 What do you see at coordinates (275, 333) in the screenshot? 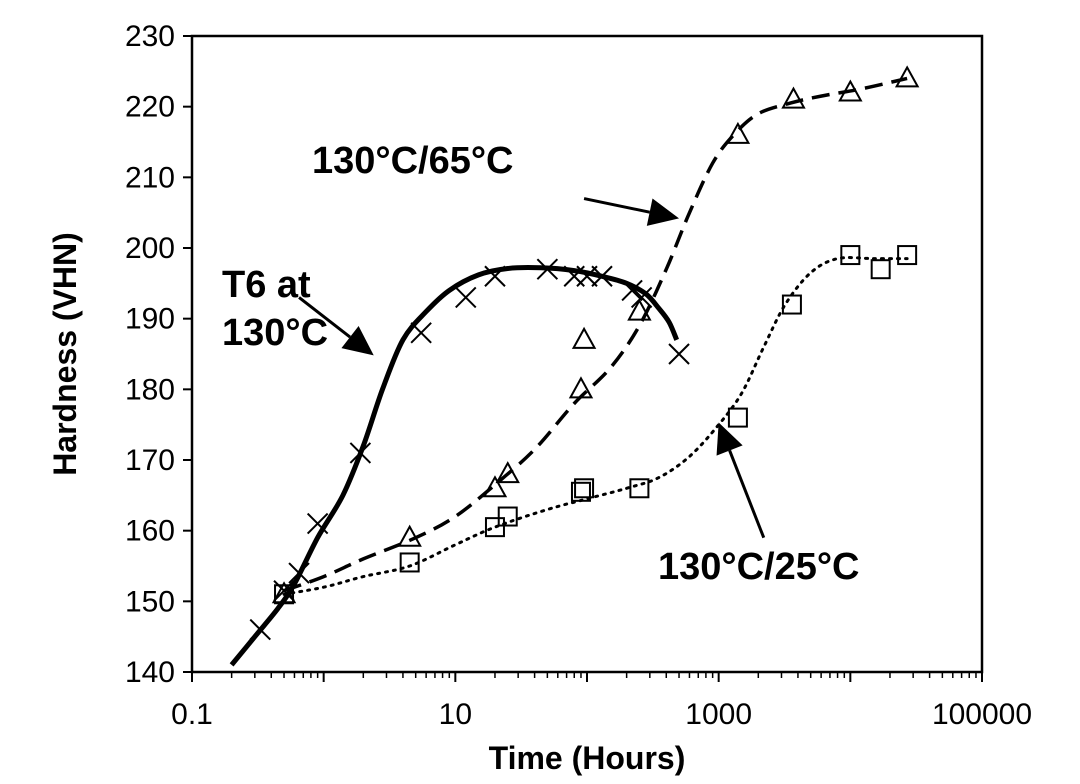
I see `annotation-label-t6-at-130c: 130°C` at bounding box center [275, 333].